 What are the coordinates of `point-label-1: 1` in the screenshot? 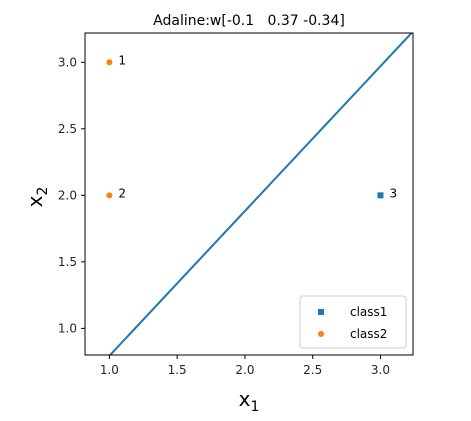 It's located at (122, 60).